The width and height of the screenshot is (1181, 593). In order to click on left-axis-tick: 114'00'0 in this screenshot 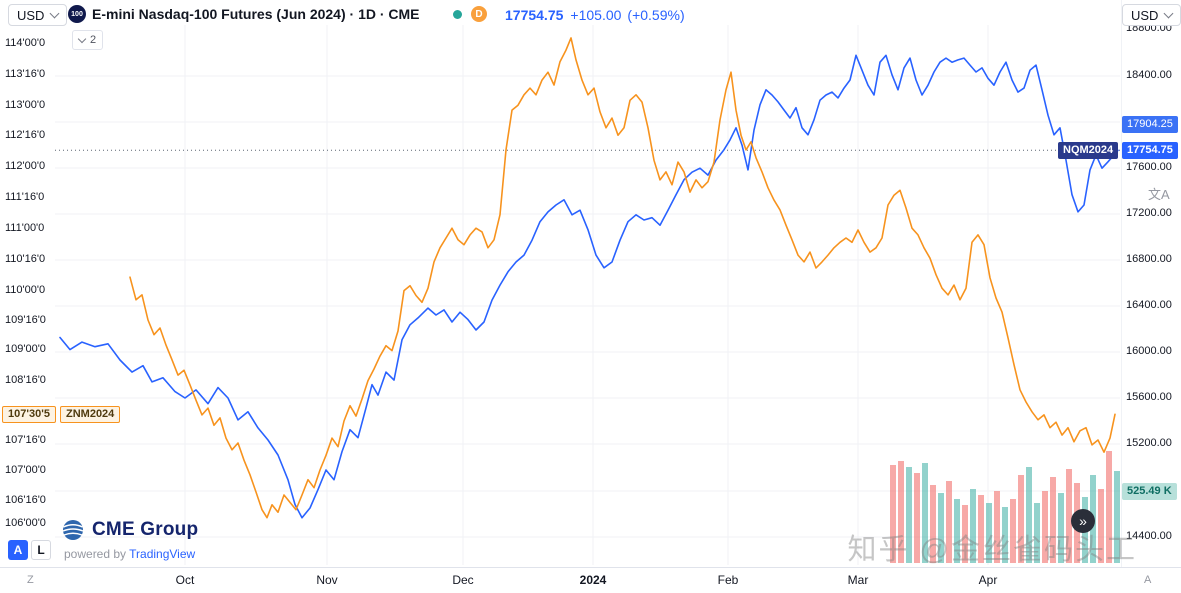, I will do `click(25, 43)`.